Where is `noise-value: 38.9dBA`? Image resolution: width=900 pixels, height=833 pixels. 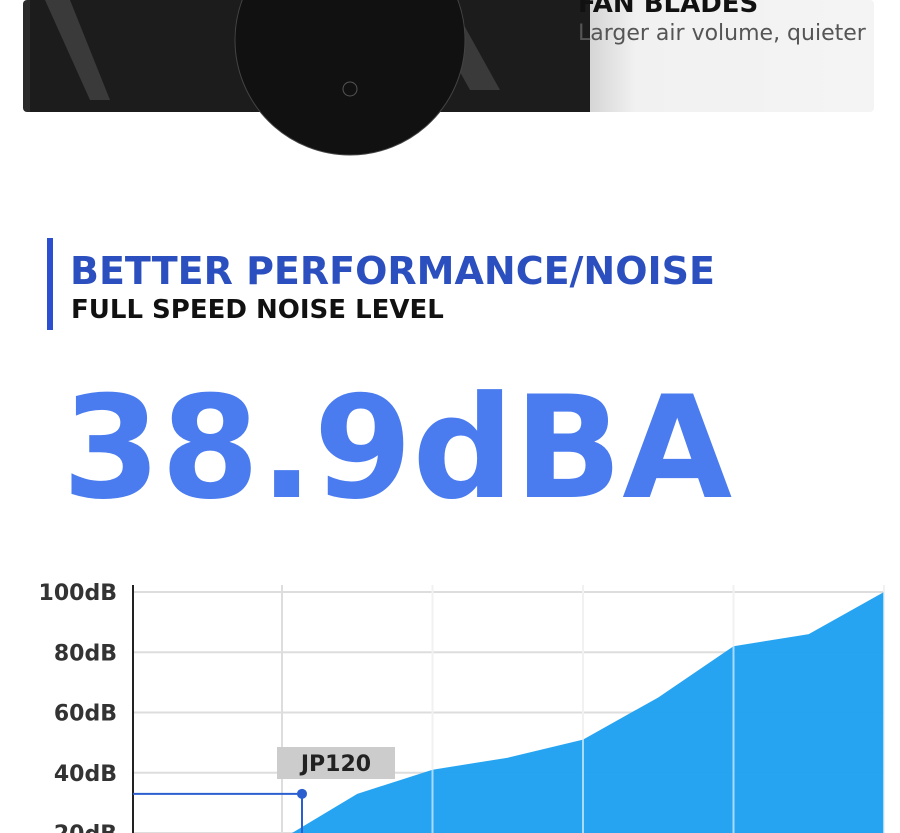 noise-value: 38.9dBA is located at coordinates (397, 448).